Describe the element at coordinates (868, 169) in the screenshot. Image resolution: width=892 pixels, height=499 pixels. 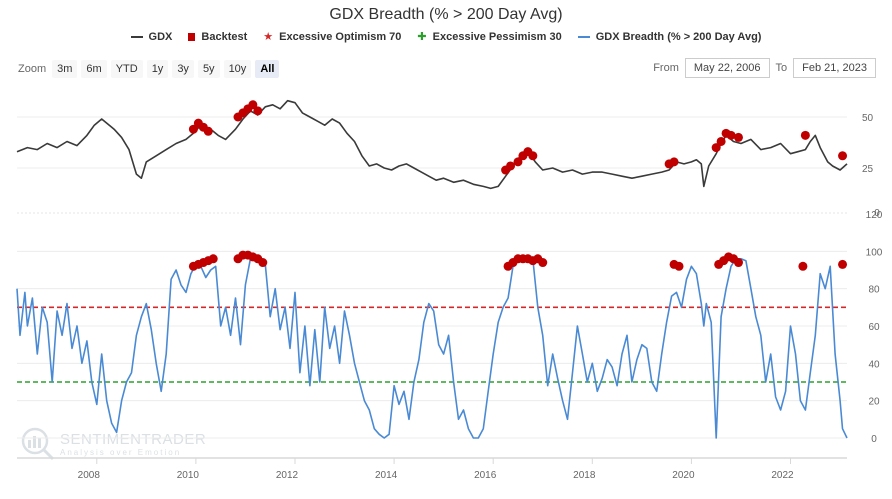
I see `y-tick-label-upper: 25` at that location.